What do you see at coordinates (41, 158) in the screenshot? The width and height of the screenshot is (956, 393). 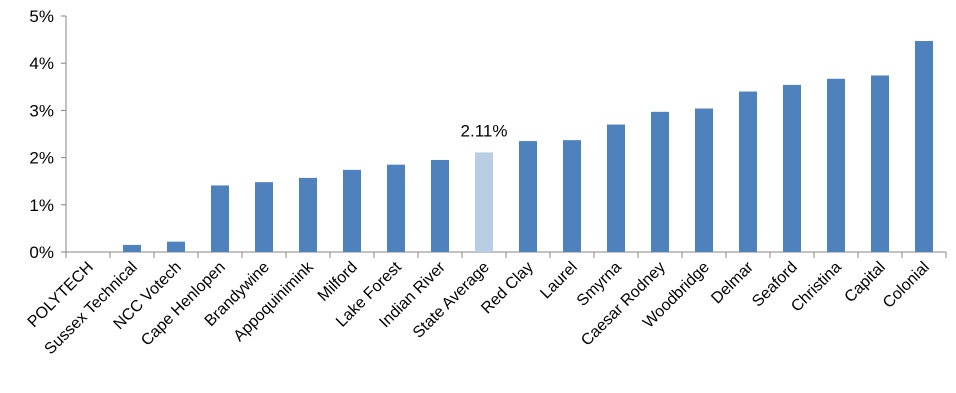 I see `y-tick-label: 2%` at bounding box center [41, 158].